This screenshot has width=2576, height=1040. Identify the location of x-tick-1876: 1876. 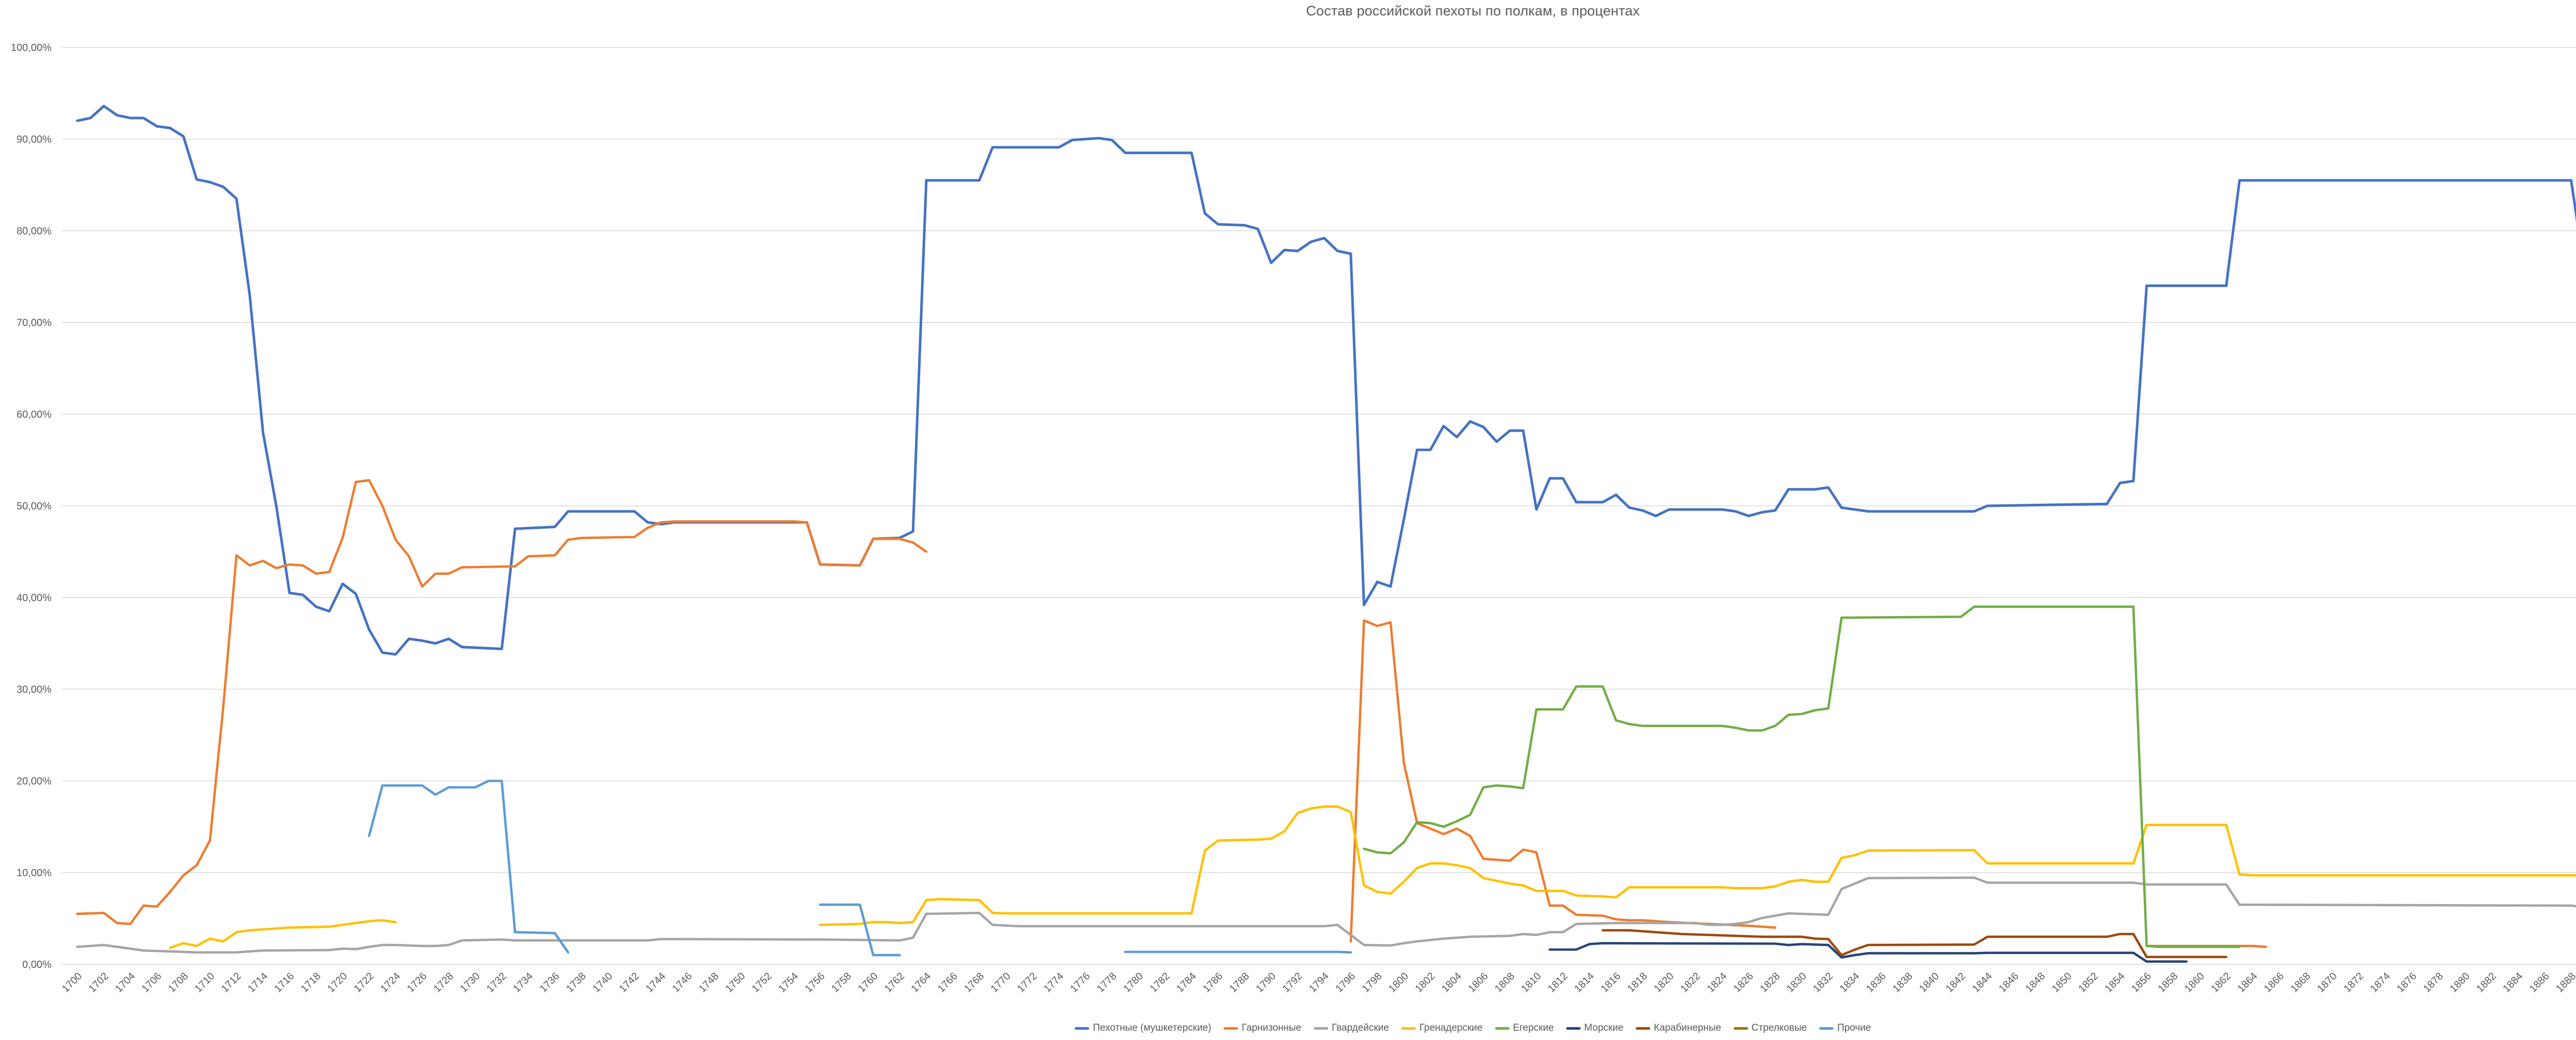
(2407, 982).